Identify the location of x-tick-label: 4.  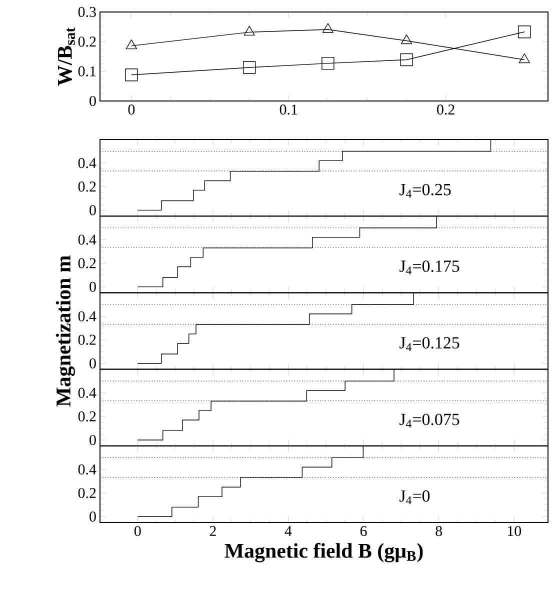
(288, 531).